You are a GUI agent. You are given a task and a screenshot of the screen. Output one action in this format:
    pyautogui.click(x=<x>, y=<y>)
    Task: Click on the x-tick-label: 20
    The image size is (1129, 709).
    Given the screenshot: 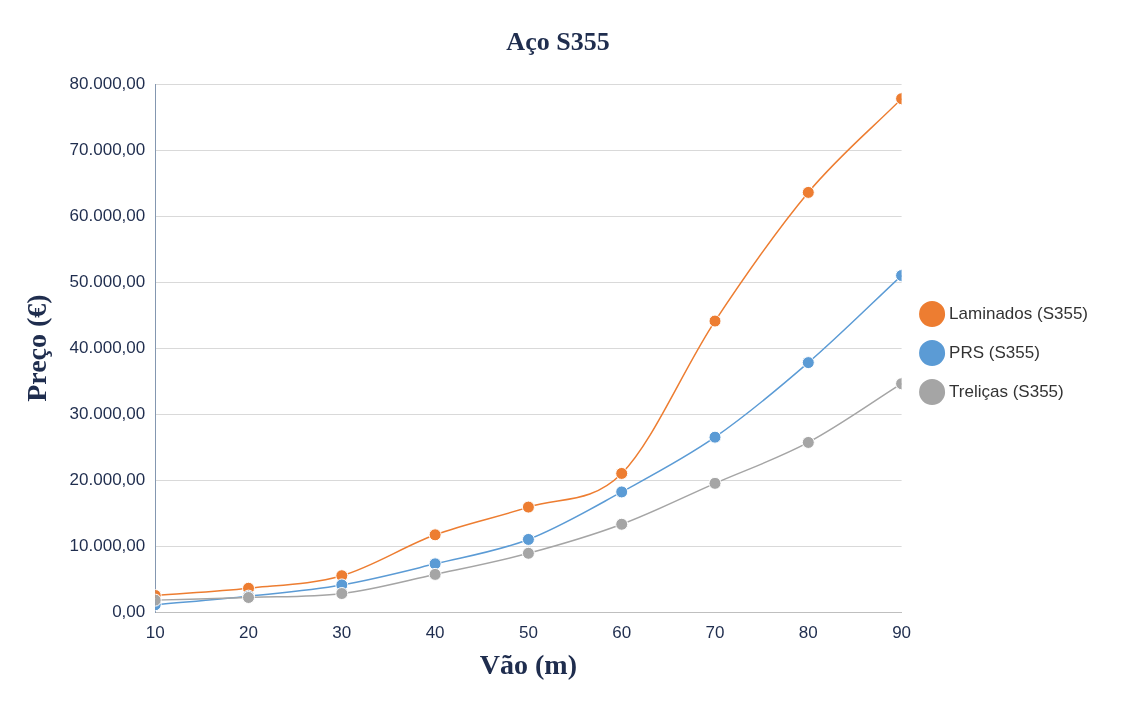 What is the action you would take?
    pyautogui.click(x=248, y=632)
    